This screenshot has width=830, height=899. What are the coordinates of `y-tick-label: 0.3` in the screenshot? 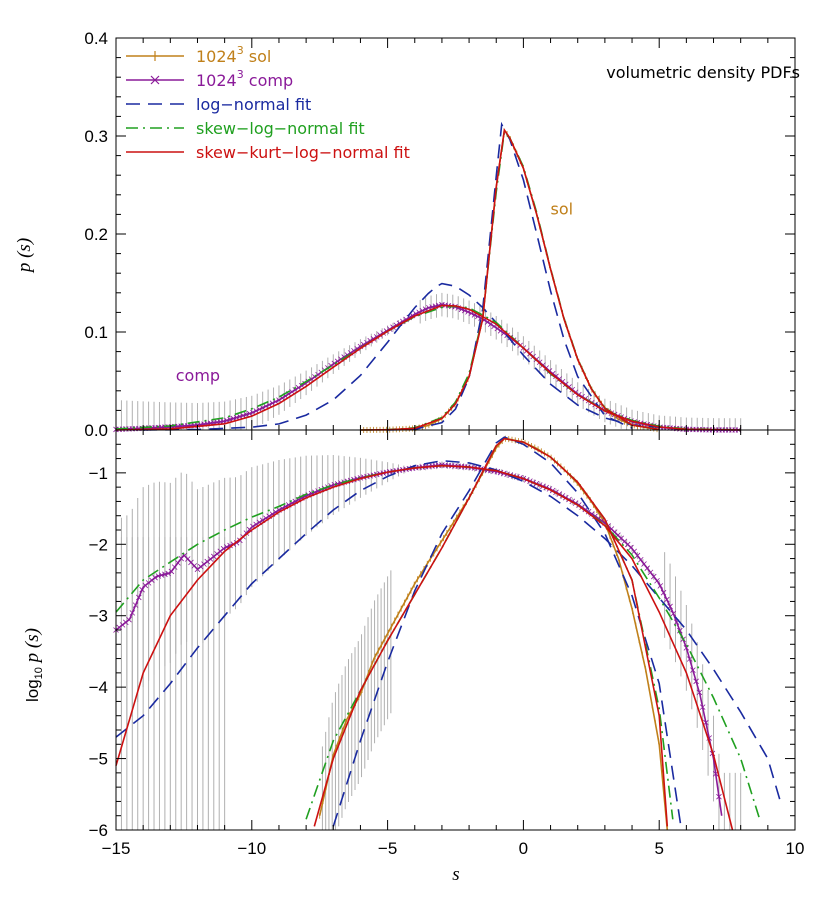 It's located at (96, 136).